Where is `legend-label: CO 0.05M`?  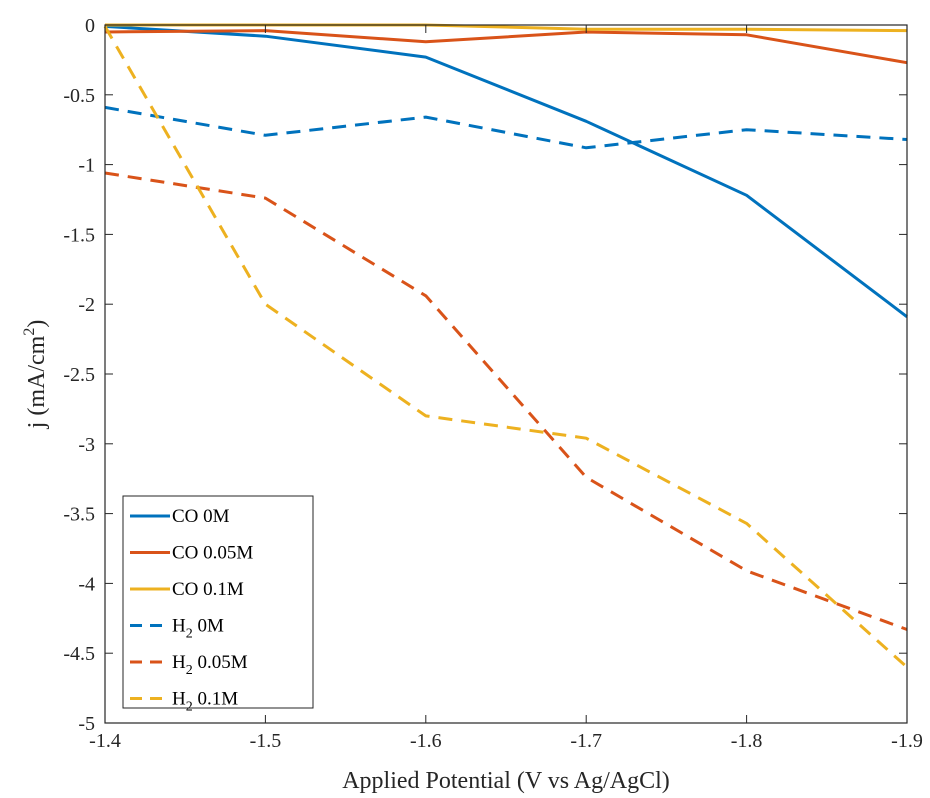
legend-label: CO 0.05M is located at coordinates (212, 553).